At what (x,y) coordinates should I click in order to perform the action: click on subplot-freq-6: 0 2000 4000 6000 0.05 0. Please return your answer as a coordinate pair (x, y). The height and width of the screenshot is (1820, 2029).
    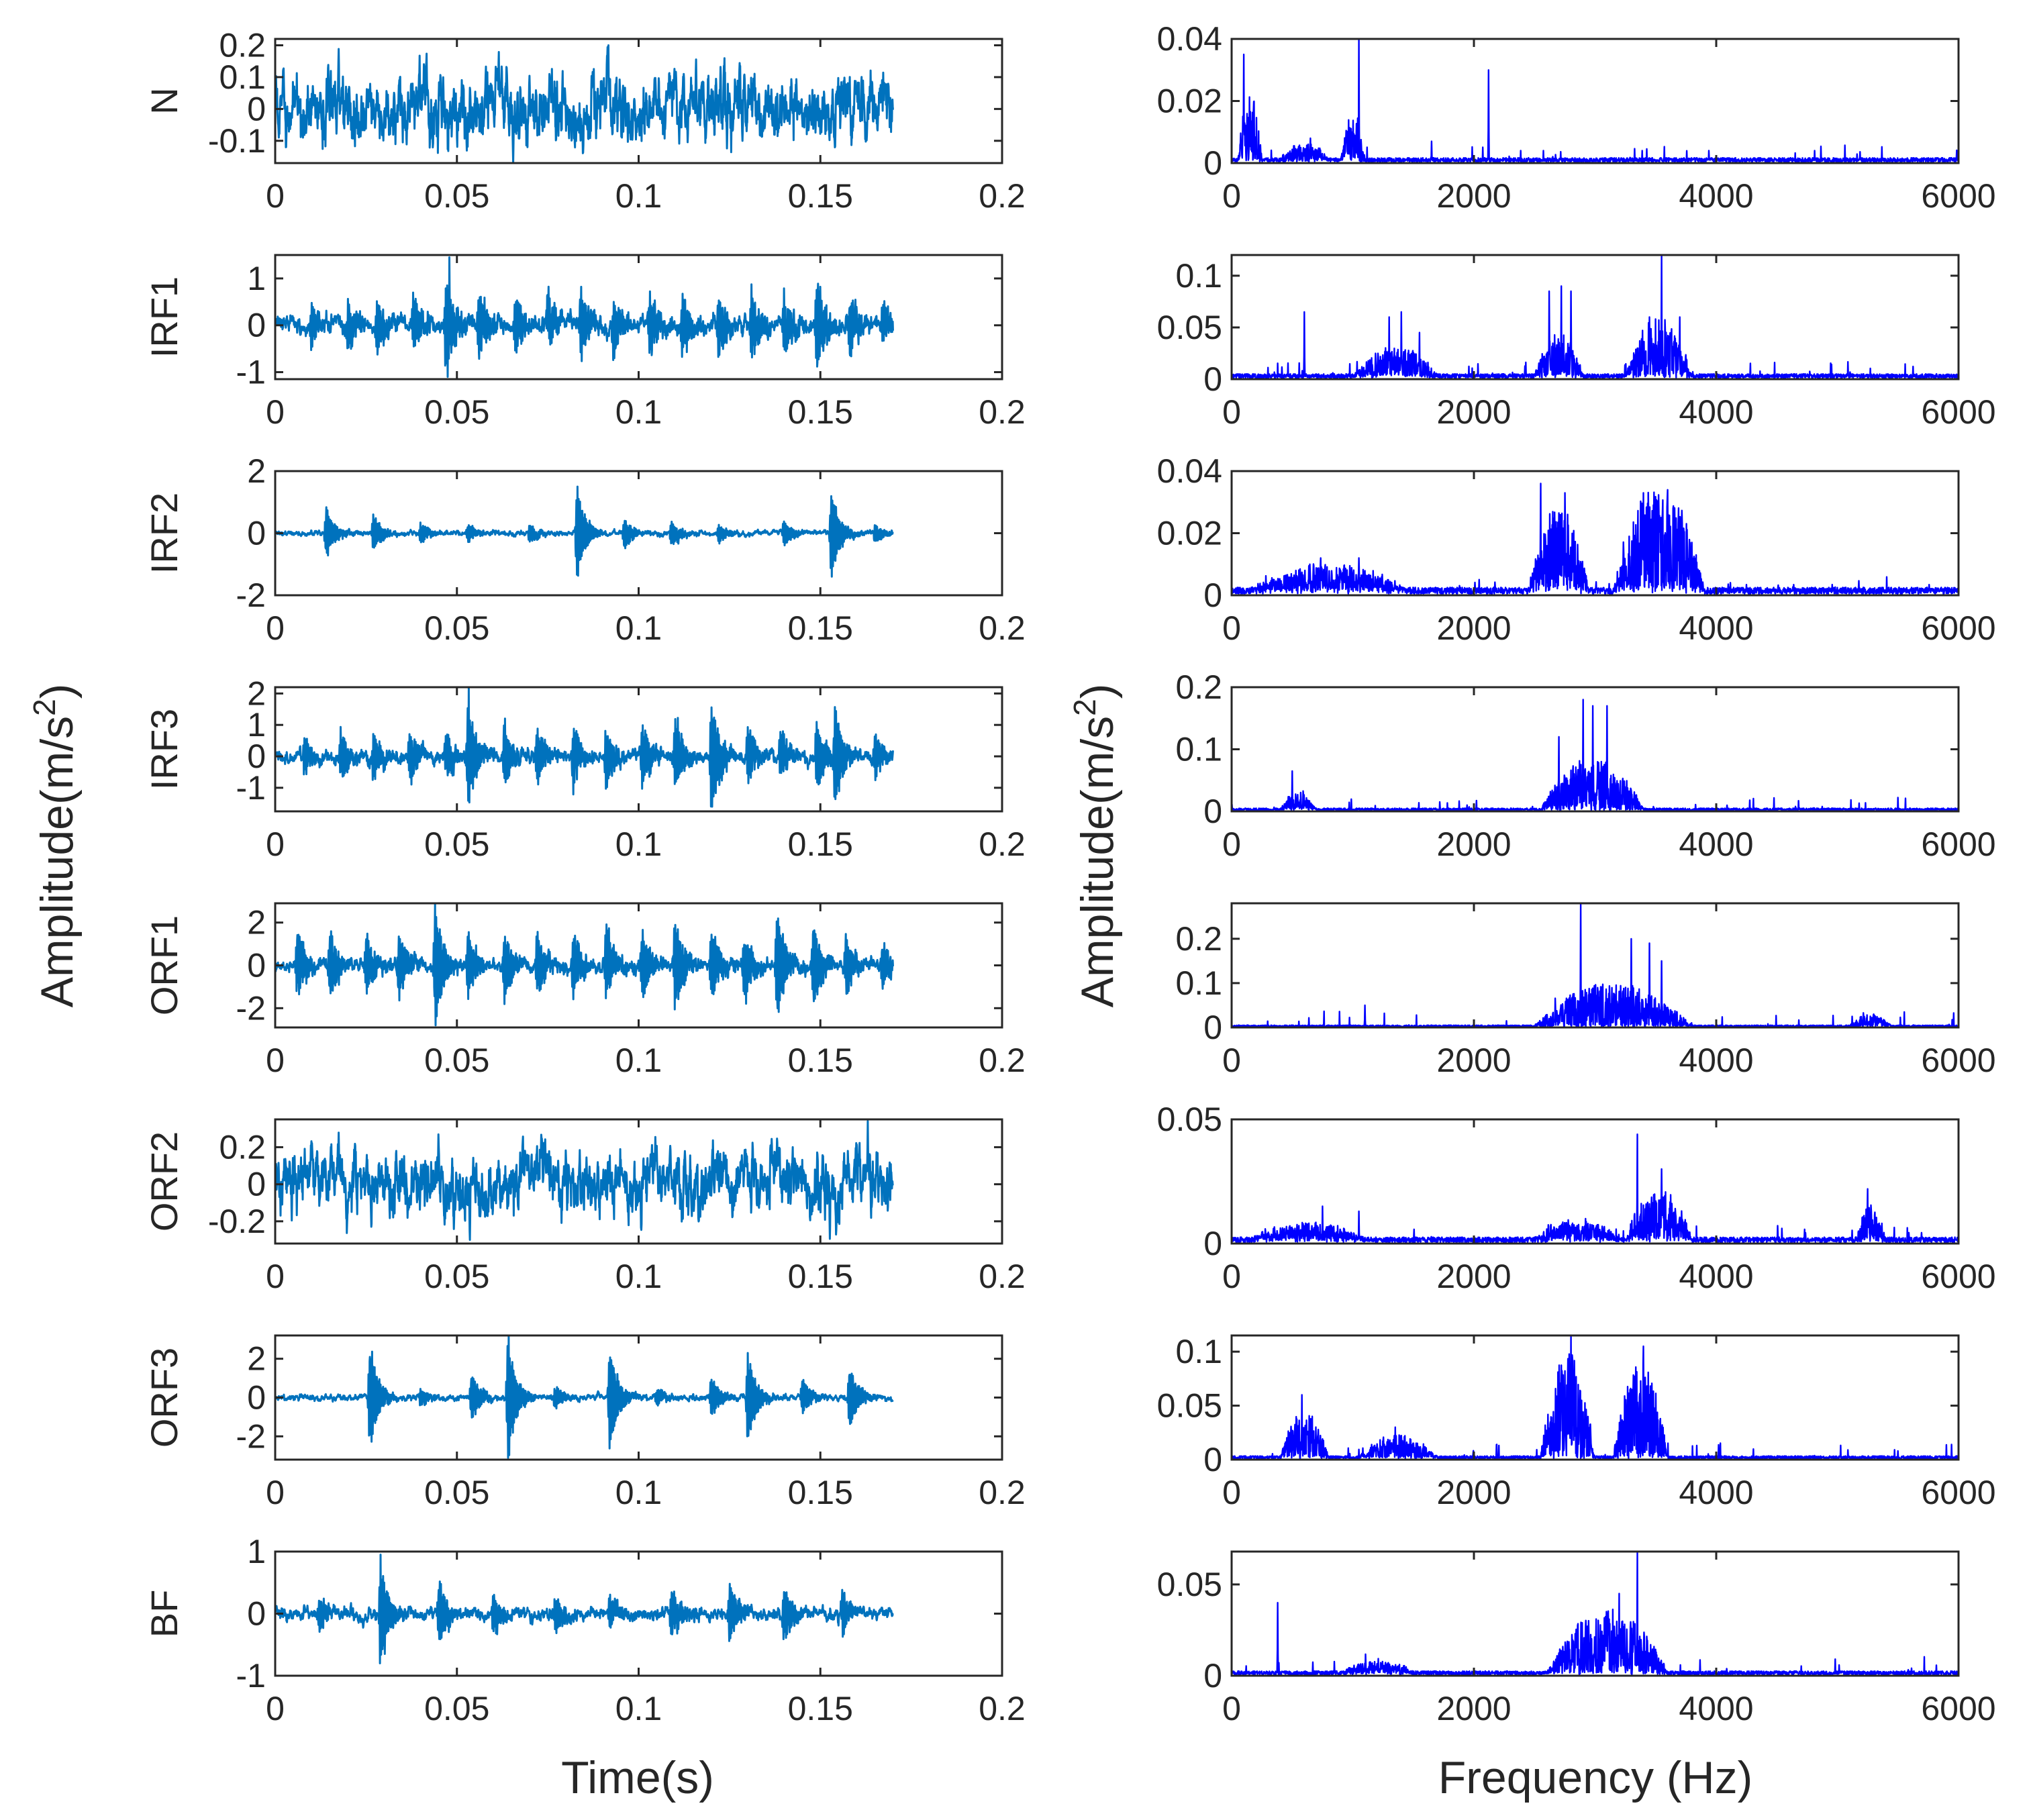
    Looking at the image, I should click on (1576, 1198).